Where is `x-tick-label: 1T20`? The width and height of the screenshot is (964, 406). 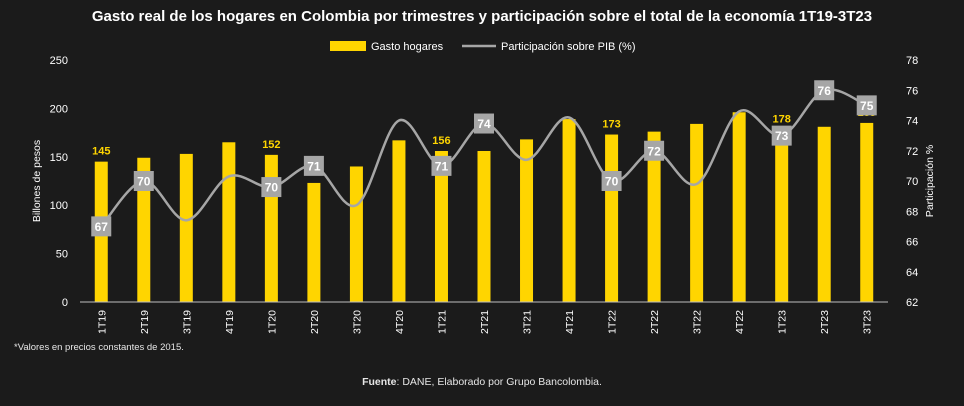
x-tick-label: 1T20 is located at coordinates (272, 322).